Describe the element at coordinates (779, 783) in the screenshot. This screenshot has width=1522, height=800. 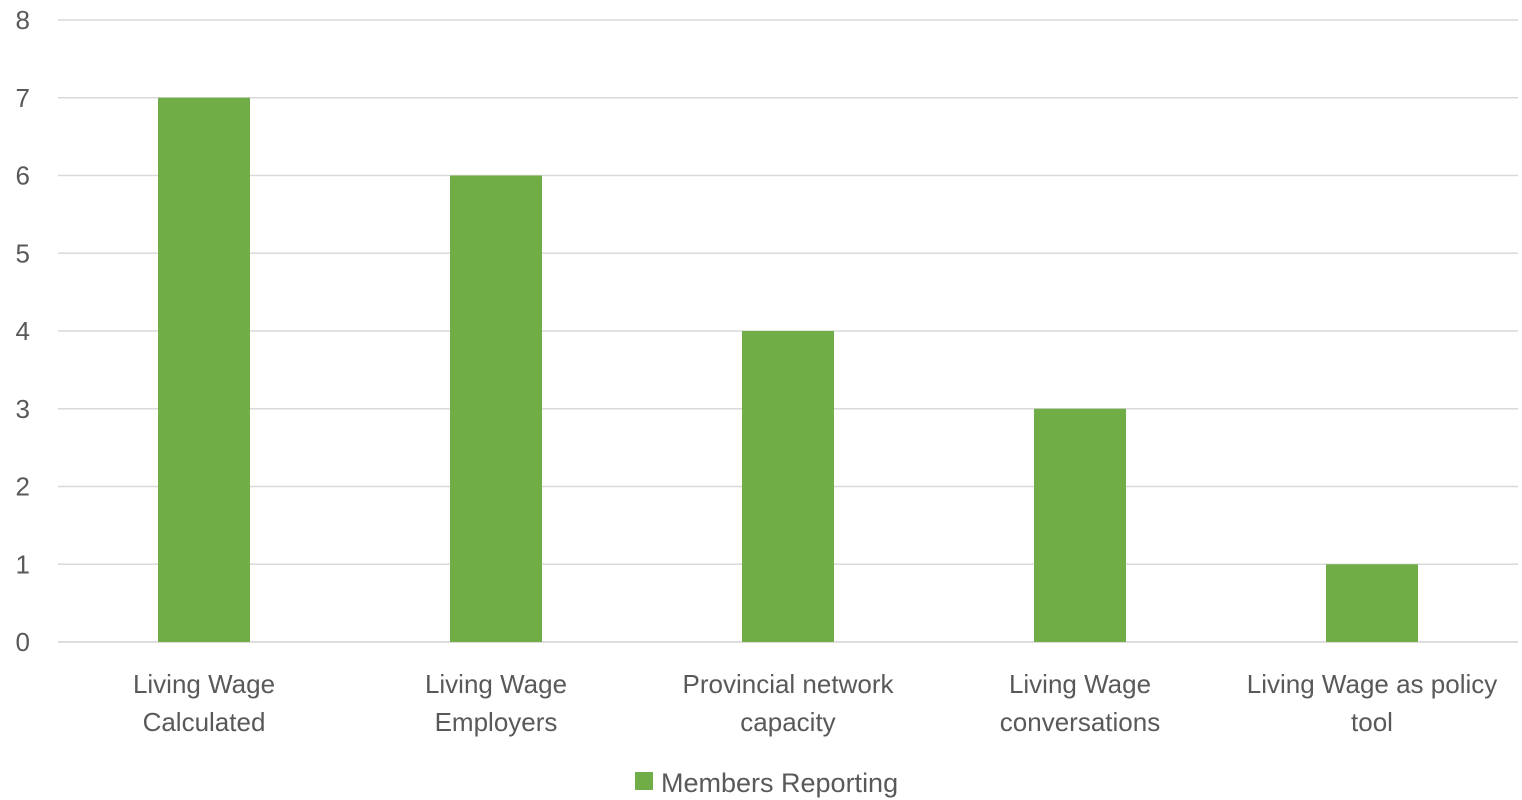
I see `legend-label: Members Reporting` at that location.